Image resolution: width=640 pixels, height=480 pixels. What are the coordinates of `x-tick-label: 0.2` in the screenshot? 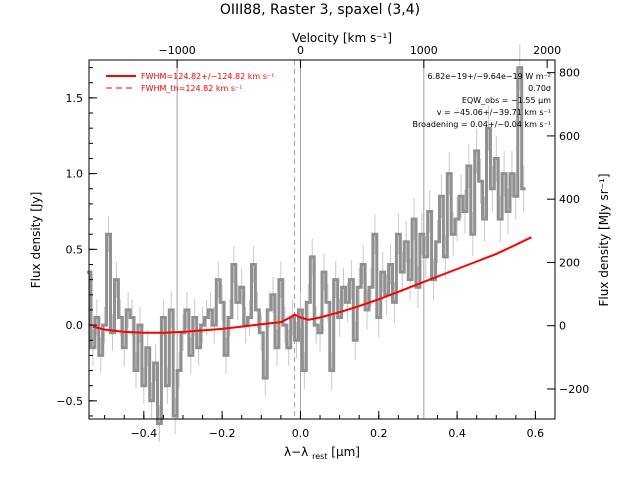 It's located at (379, 433).